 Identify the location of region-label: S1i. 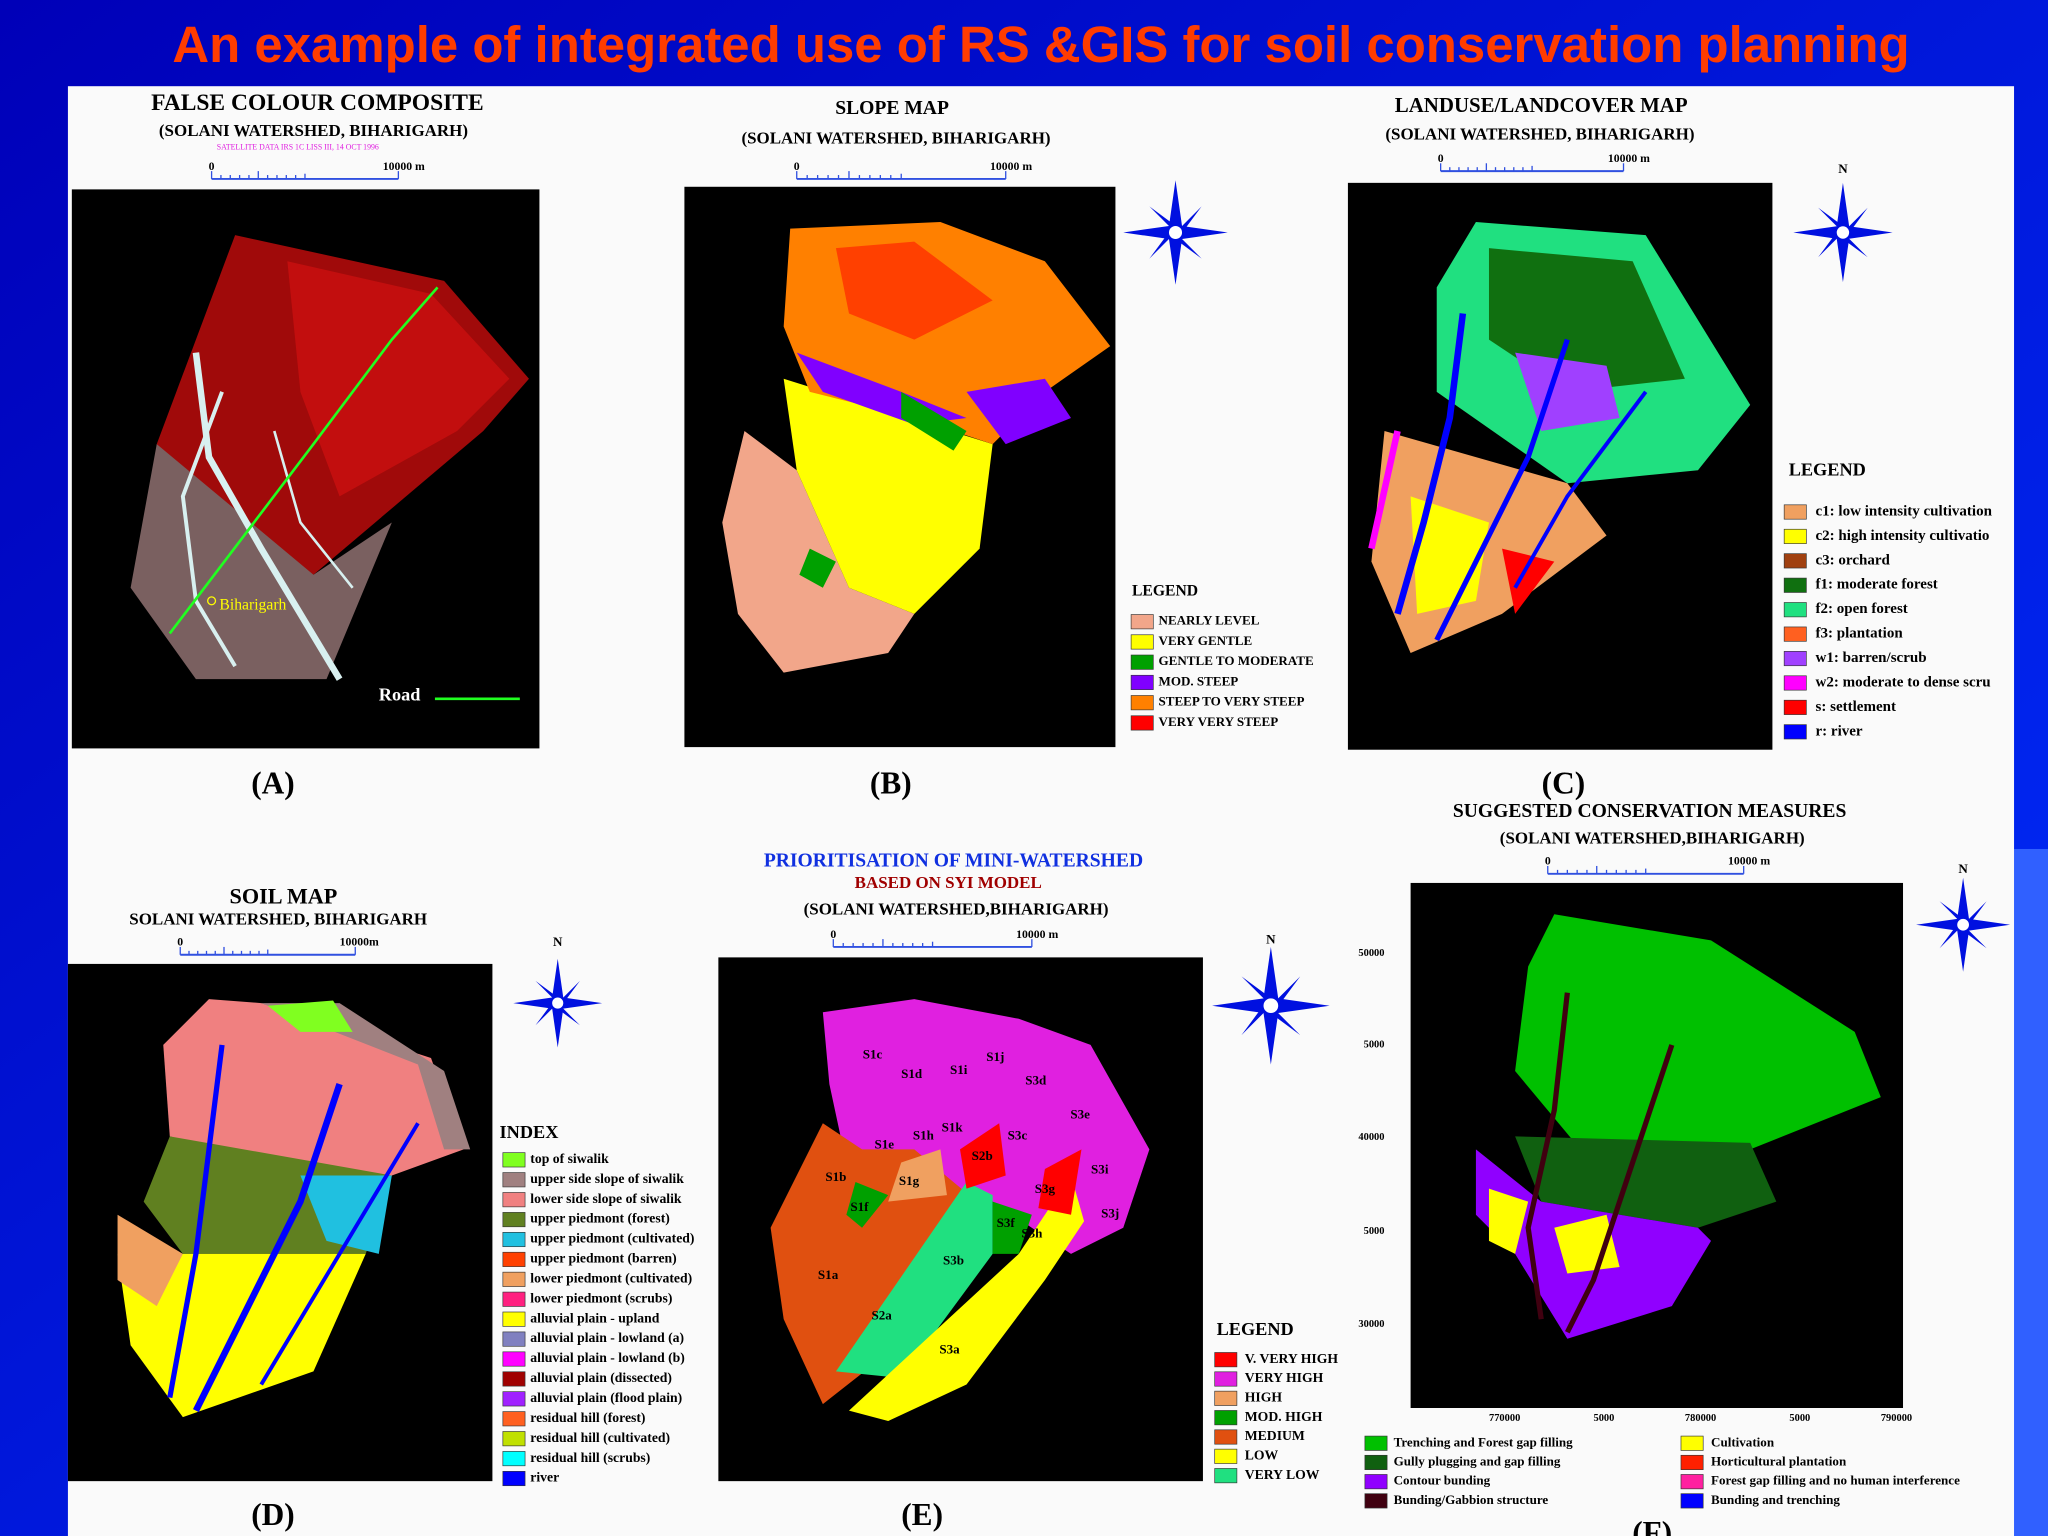
(959, 1069).